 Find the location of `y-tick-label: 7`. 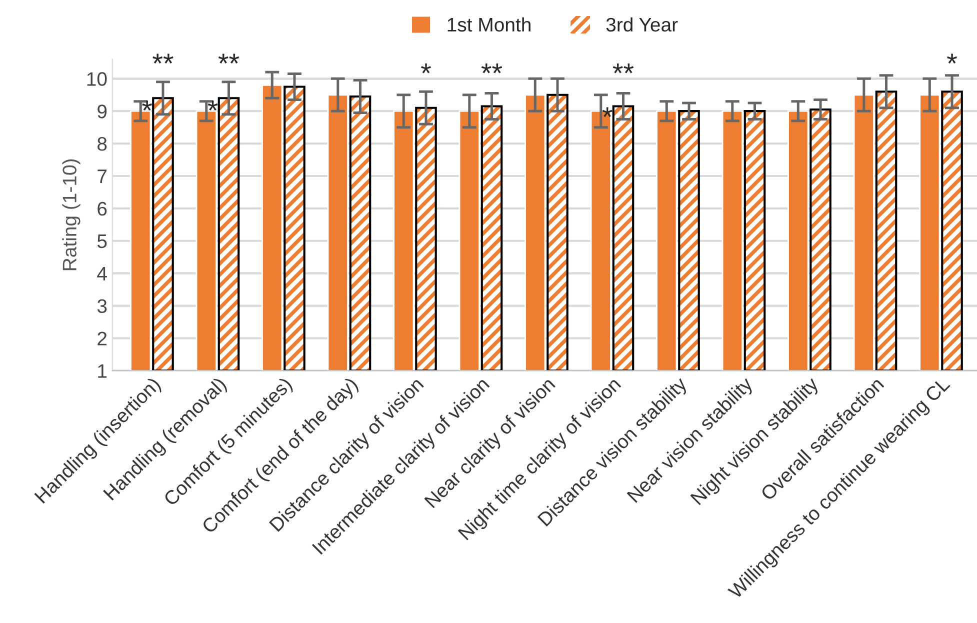

y-tick-label: 7 is located at coordinates (102, 177).